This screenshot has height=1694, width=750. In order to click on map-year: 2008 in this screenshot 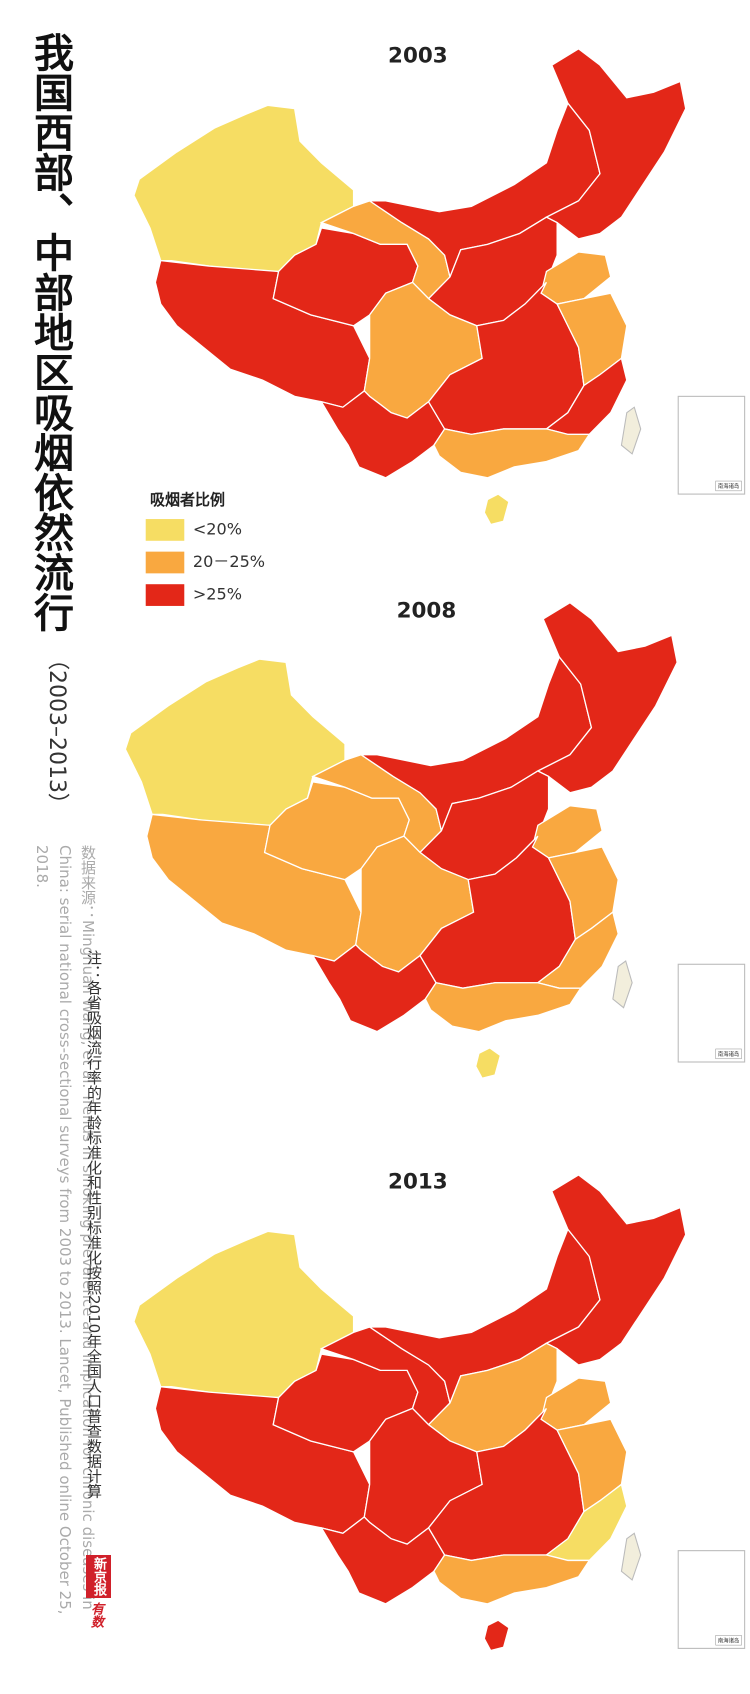, I will do `click(427, 610)`.